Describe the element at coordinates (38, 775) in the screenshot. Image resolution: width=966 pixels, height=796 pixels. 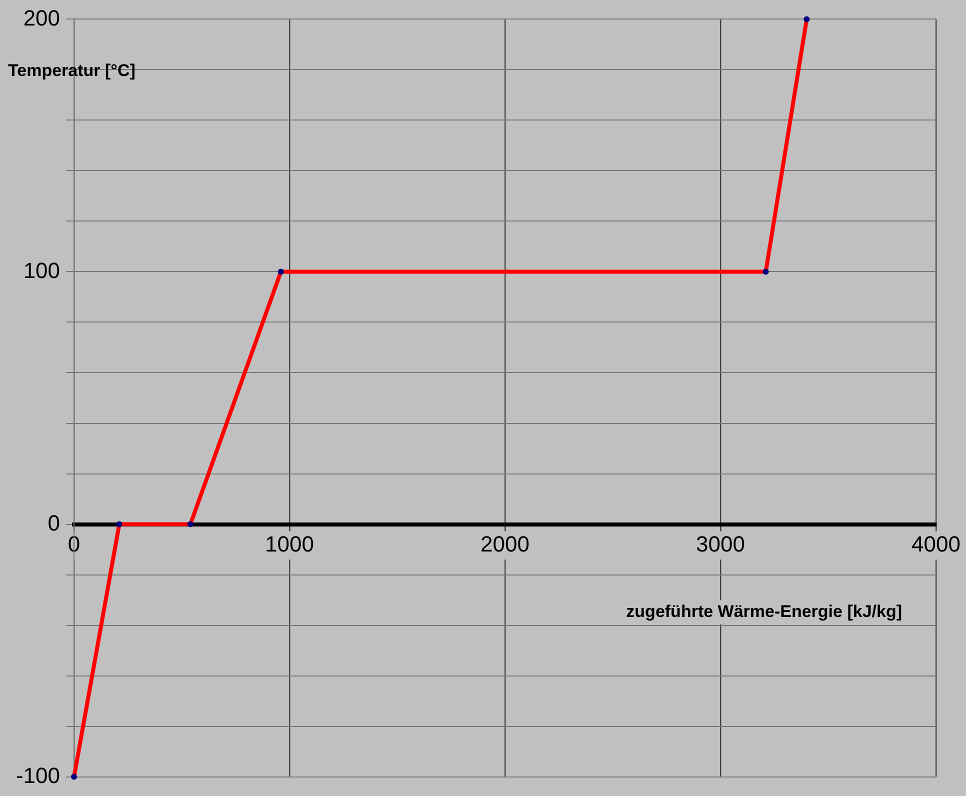
I see `y-tick-label: -100` at that location.